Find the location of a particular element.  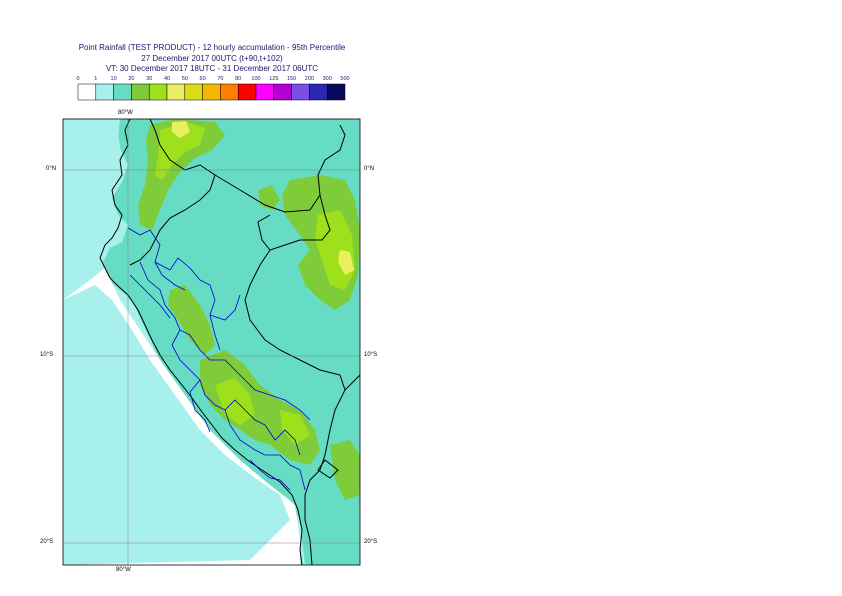

legend-tick-label: 10 is located at coordinates (114, 79).